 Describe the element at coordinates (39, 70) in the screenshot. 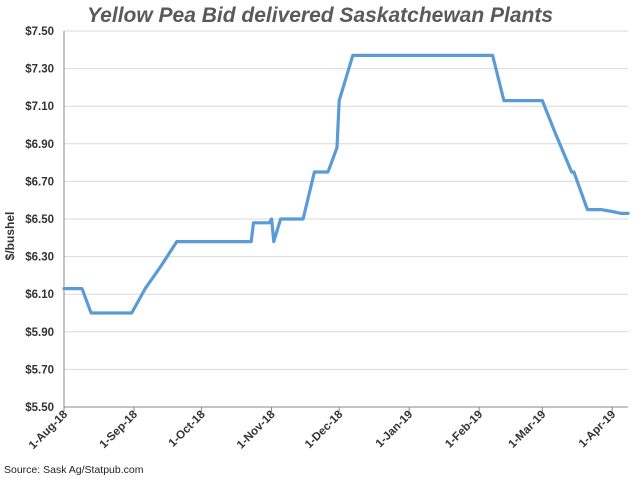

I see `y-tick-label: $7.30` at that location.